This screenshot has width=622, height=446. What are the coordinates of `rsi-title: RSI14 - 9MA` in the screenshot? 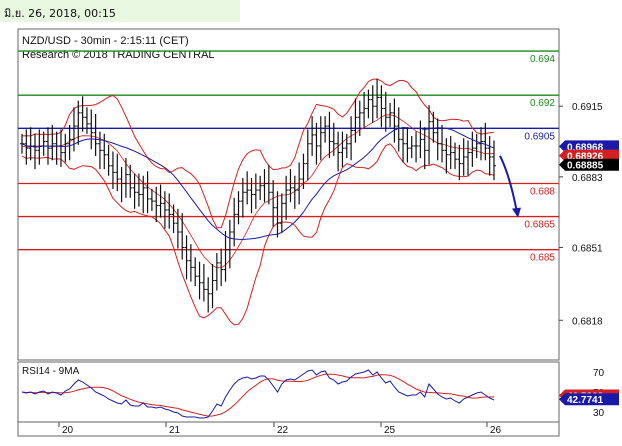 It's located at (51, 371).